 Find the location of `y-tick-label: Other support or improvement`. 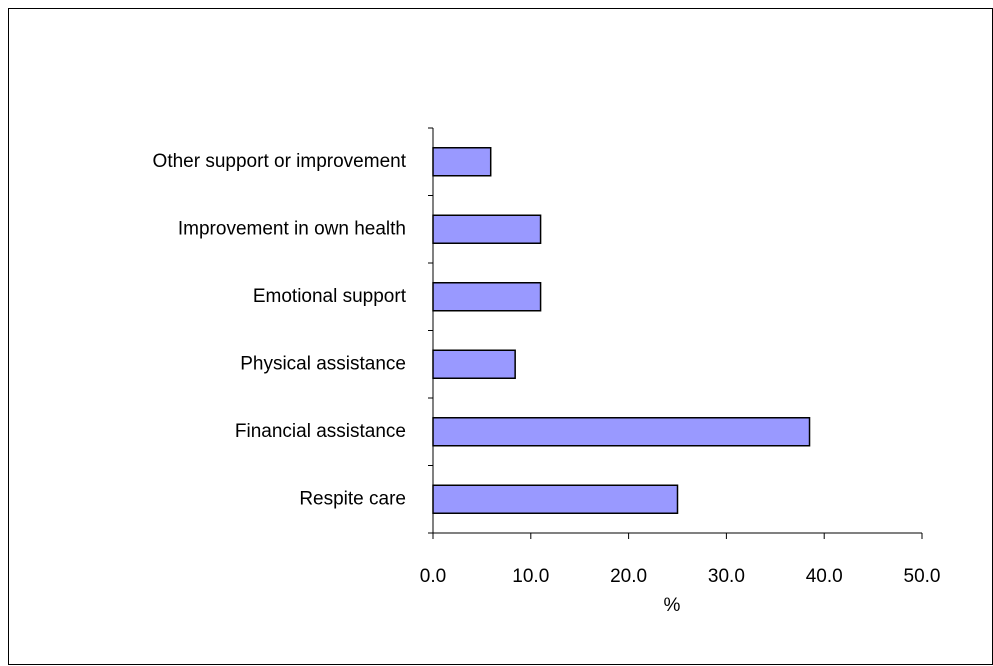

y-tick-label: Other support or improvement is located at coordinates (280, 161).